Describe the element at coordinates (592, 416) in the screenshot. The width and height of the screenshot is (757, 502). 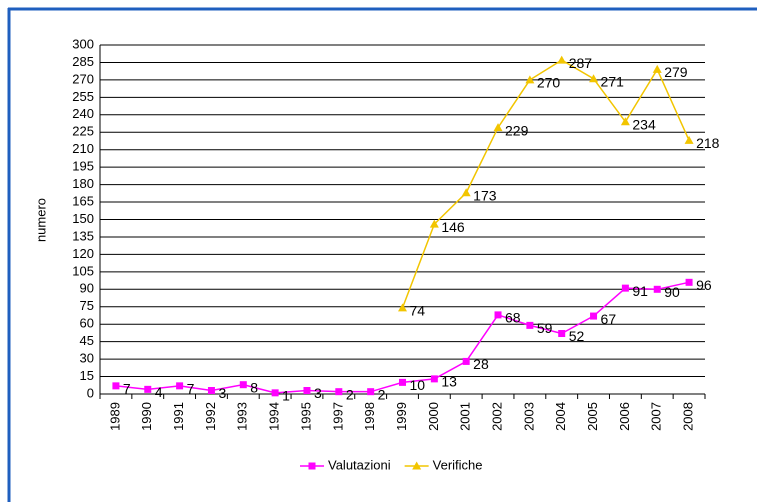
I see `x-tick-label: 2005` at that location.